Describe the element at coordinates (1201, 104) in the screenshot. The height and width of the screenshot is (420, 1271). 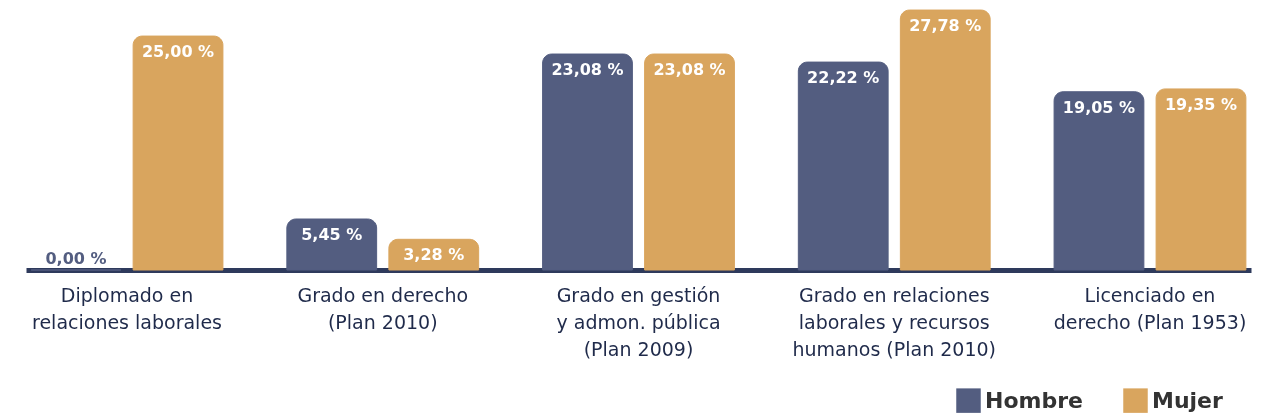
I see `data-label: 19,35 %` at that location.